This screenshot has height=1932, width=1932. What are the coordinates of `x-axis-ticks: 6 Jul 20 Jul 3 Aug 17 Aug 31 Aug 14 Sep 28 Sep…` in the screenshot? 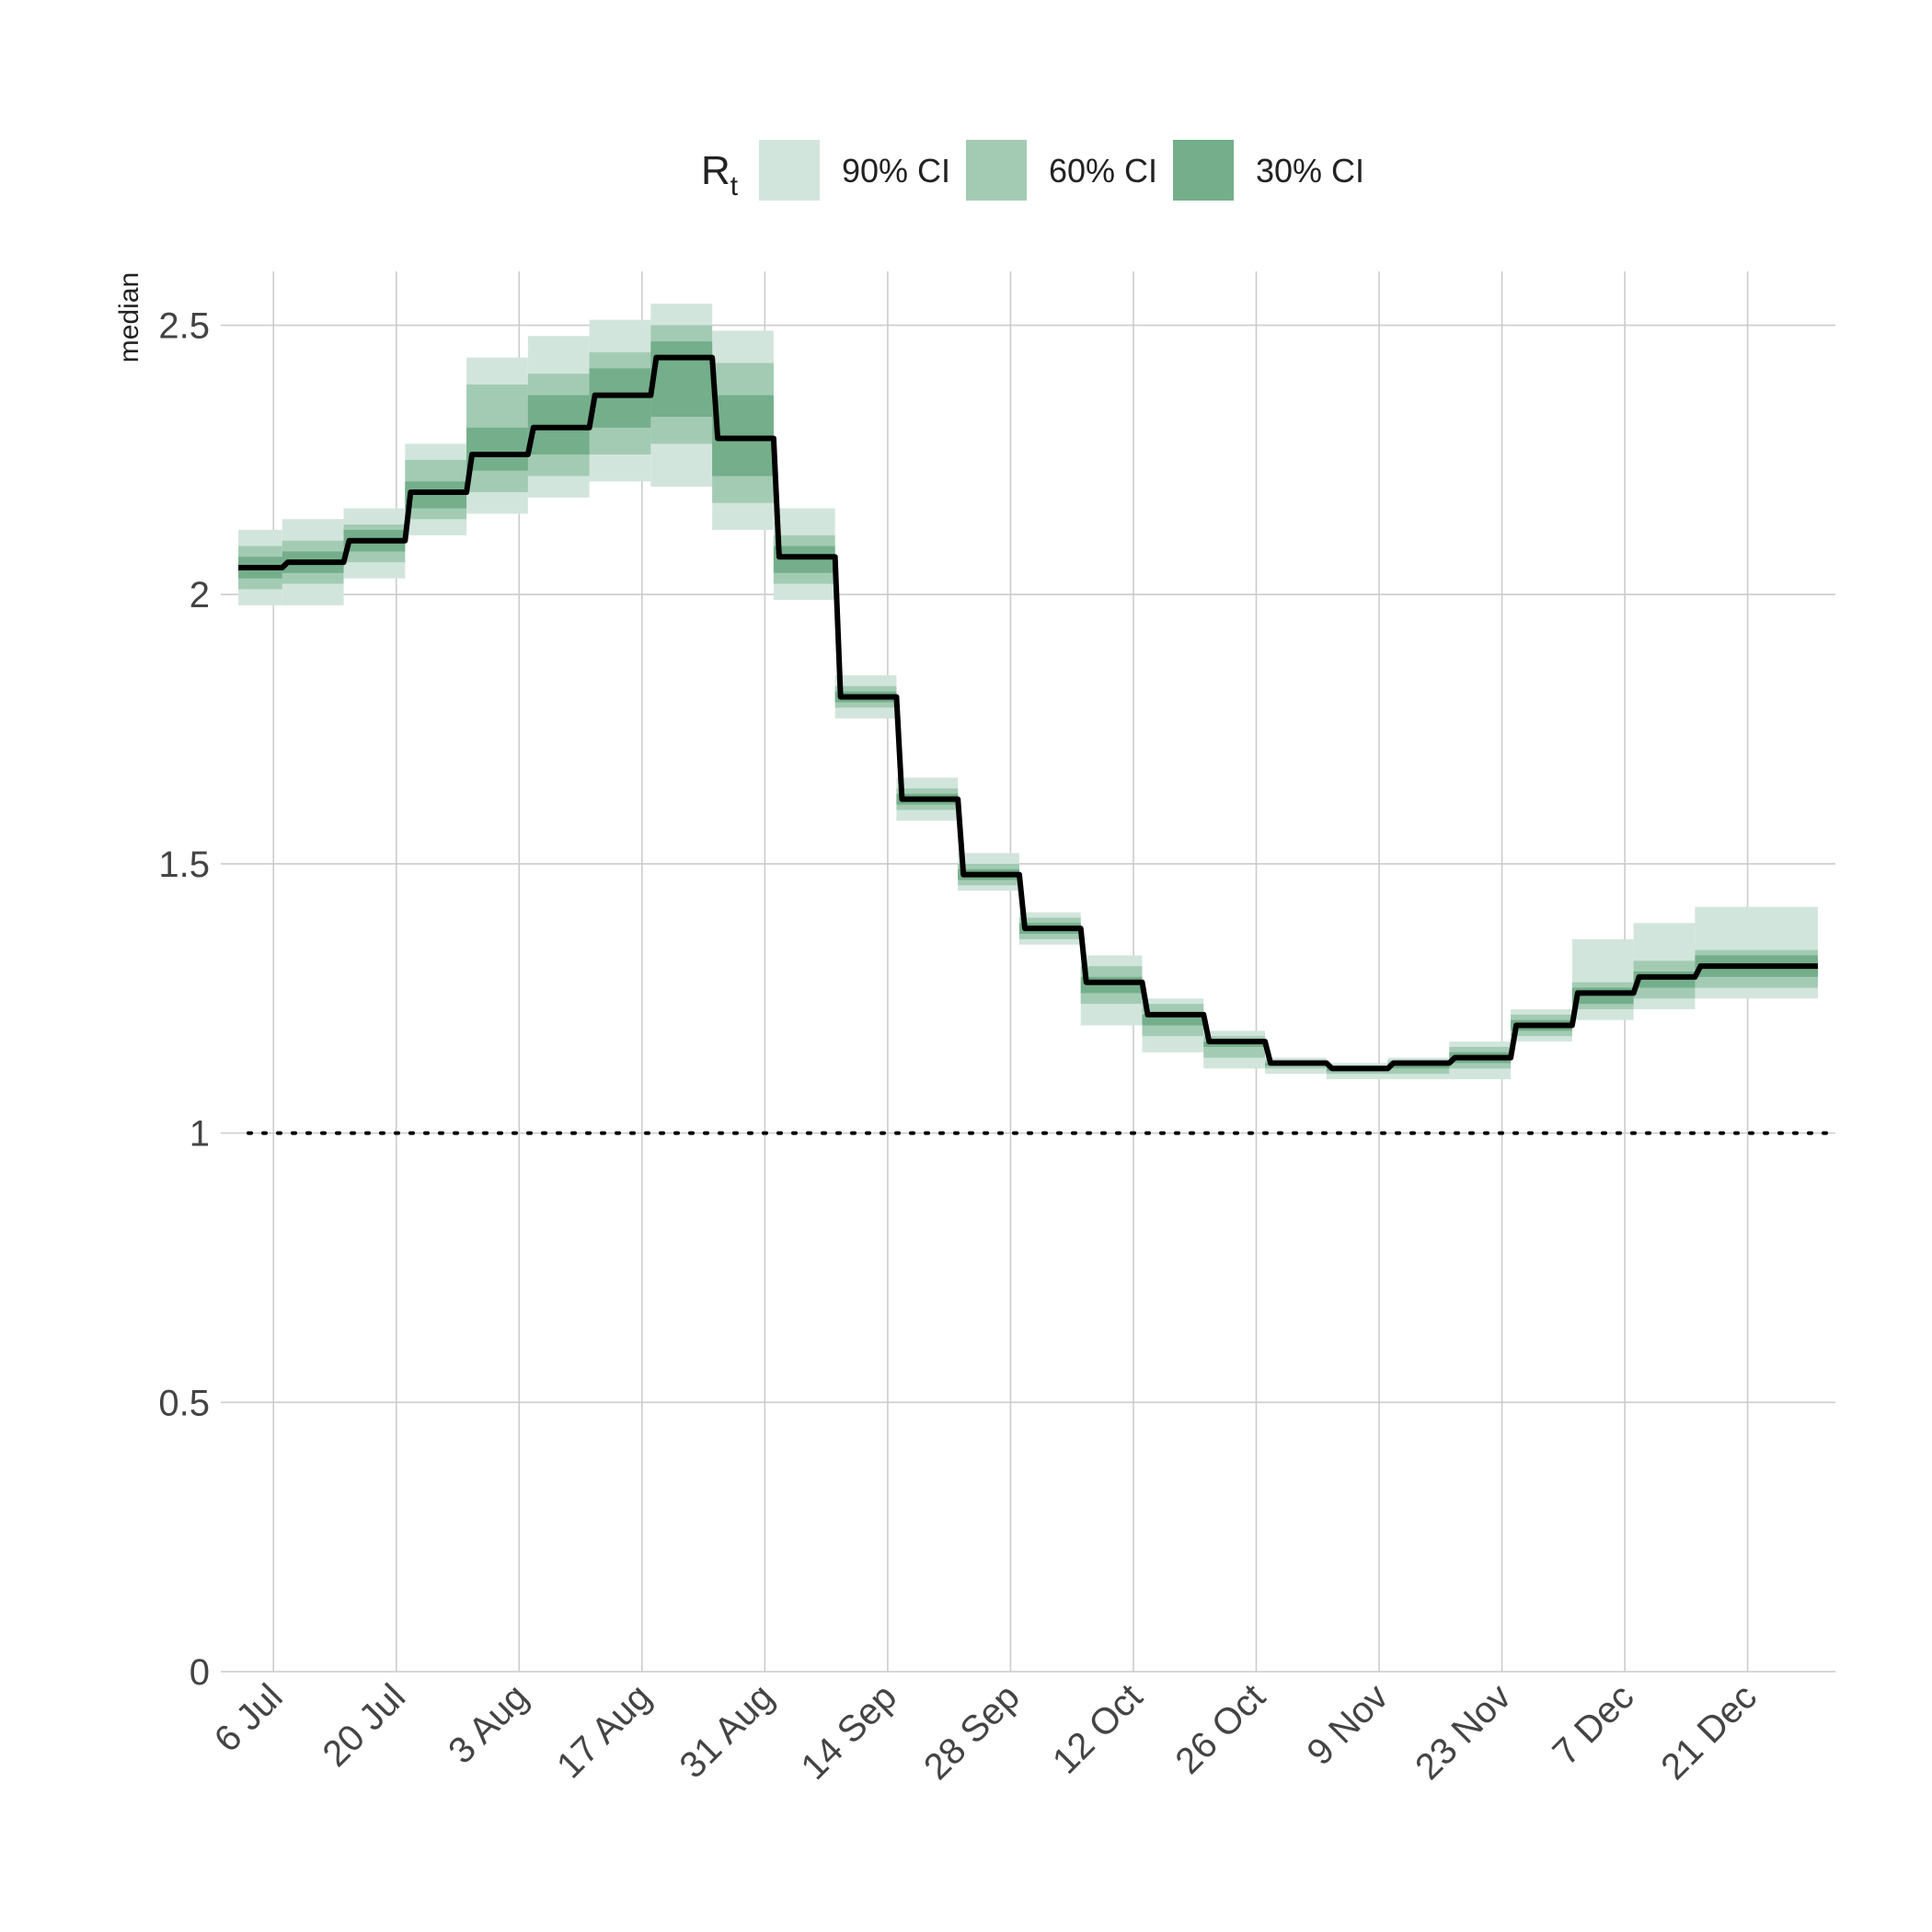 It's located at (986, 1732).